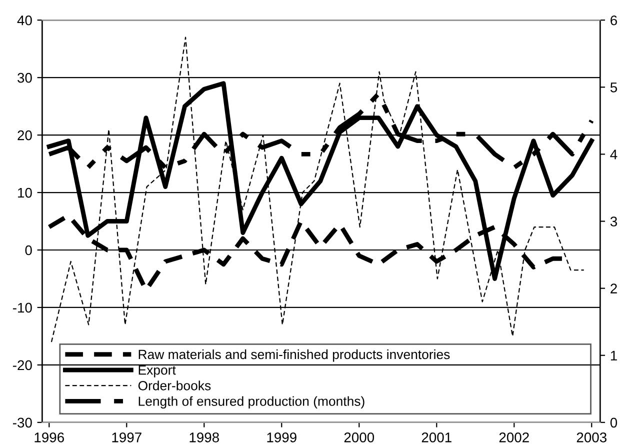 This screenshot has width=620, height=447. Describe the element at coordinates (437, 437) in the screenshot. I see `x-tick-label: 2001` at that location.